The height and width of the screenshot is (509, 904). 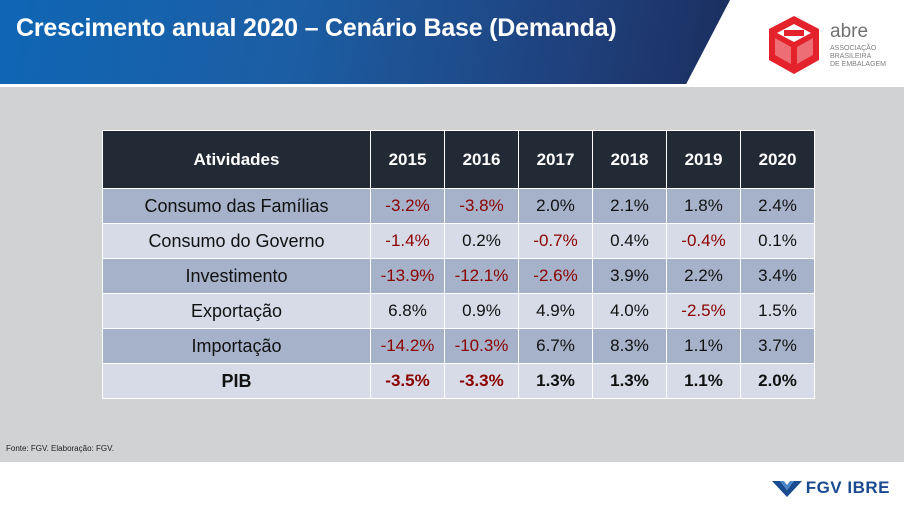 I want to click on value-cell: 2.2%, so click(x=703, y=276).